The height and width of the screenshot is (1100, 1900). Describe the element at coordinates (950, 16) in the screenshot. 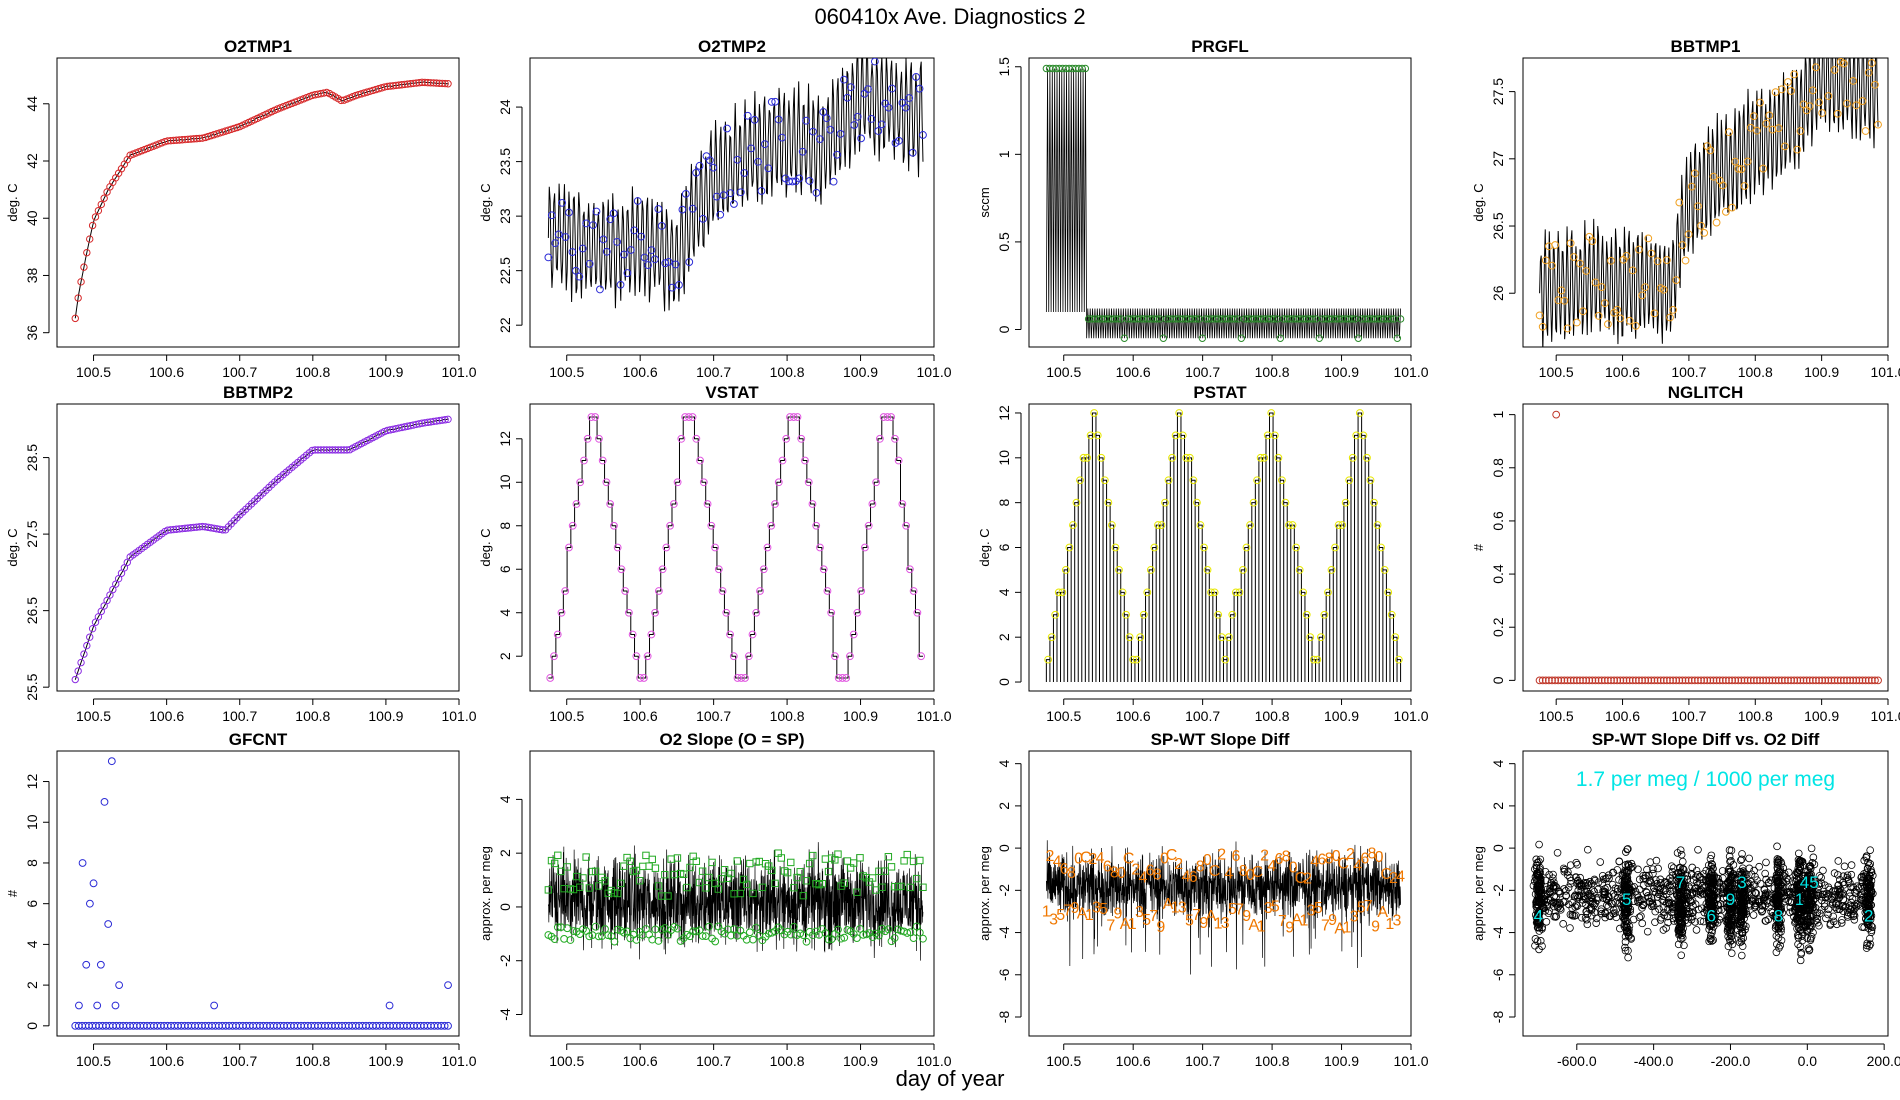

I see `page-title: 060410x Ave. Diagnostics 2` at that location.